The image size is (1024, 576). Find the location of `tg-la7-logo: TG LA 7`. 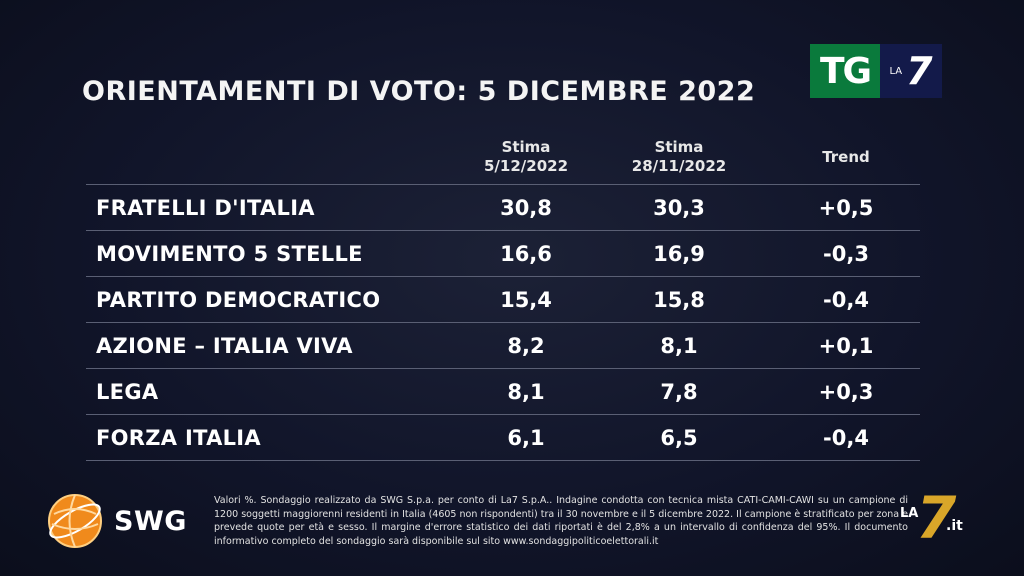

tg-la7-logo: TG LA 7 is located at coordinates (876, 71).